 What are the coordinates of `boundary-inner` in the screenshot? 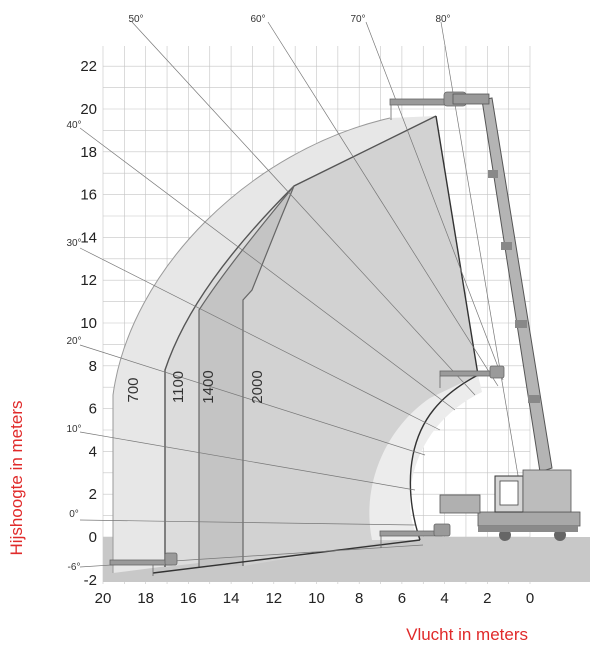 It's located at (444, 457).